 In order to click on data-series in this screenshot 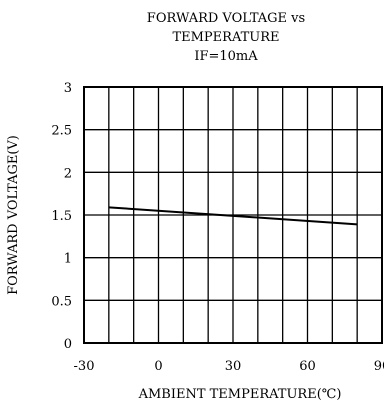, I will do `click(233, 216)`.